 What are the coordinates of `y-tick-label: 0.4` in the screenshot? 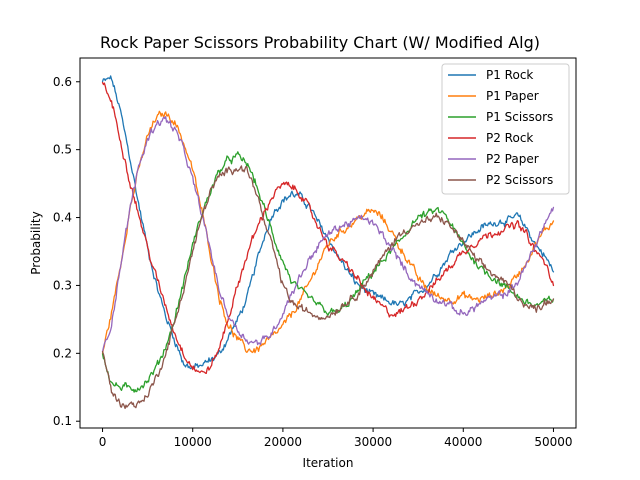 It's located at (62, 218).